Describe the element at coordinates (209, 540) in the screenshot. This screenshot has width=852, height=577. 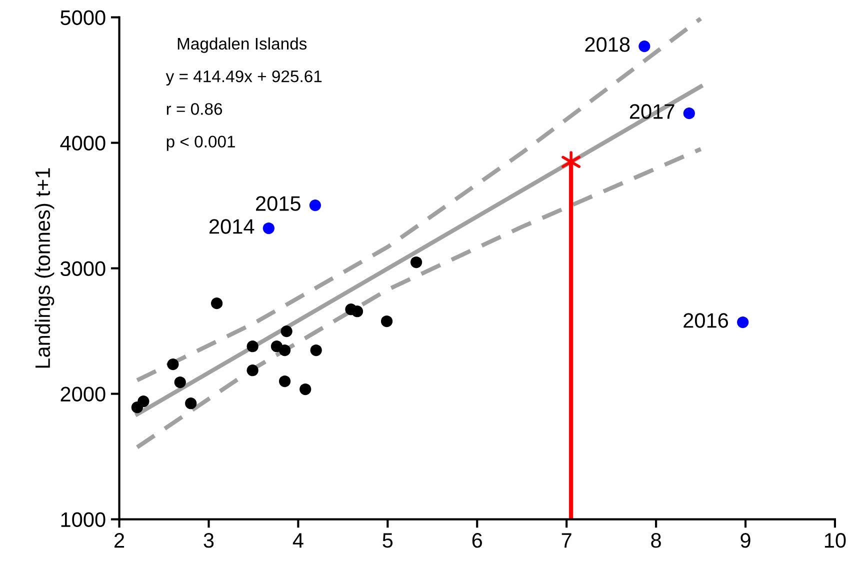
I see `x-tick-label: 3` at that location.